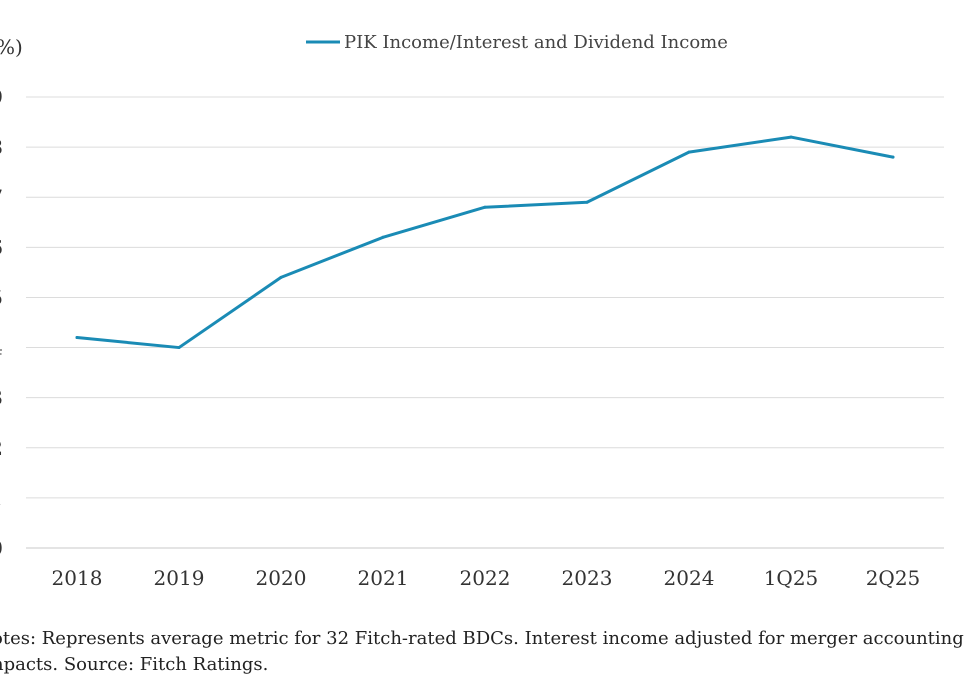  Describe the element at coordinates (11, 47) in the screenshot. I see `y-axis-unit-label: %)` at that location.